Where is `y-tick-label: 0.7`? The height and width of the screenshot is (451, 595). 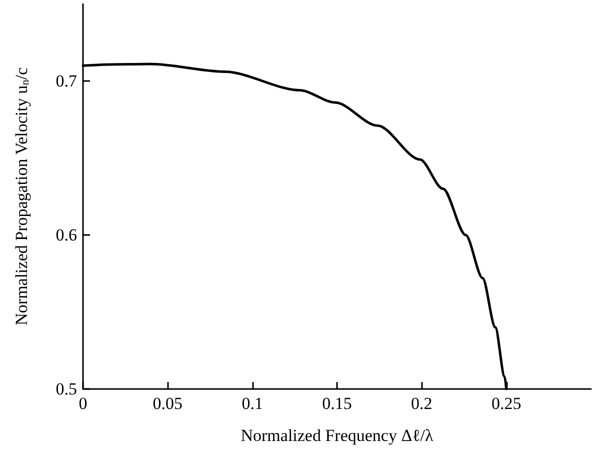
y-tick-label: 0.7 is located at coordinates (67, 81).